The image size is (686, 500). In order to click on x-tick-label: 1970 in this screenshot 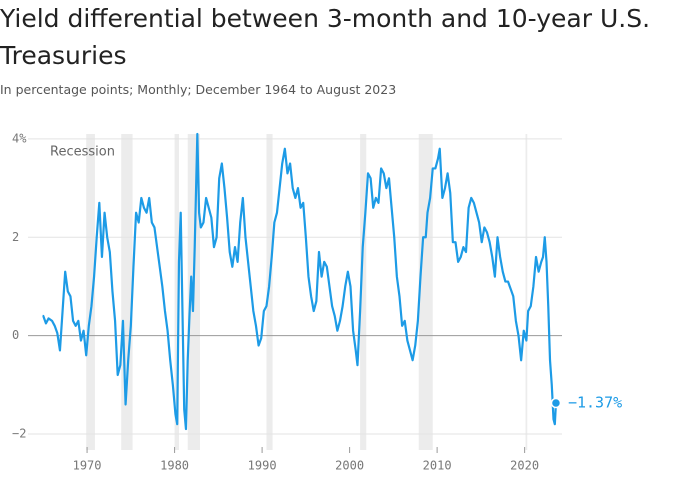, I will do `click(87, 466)`.